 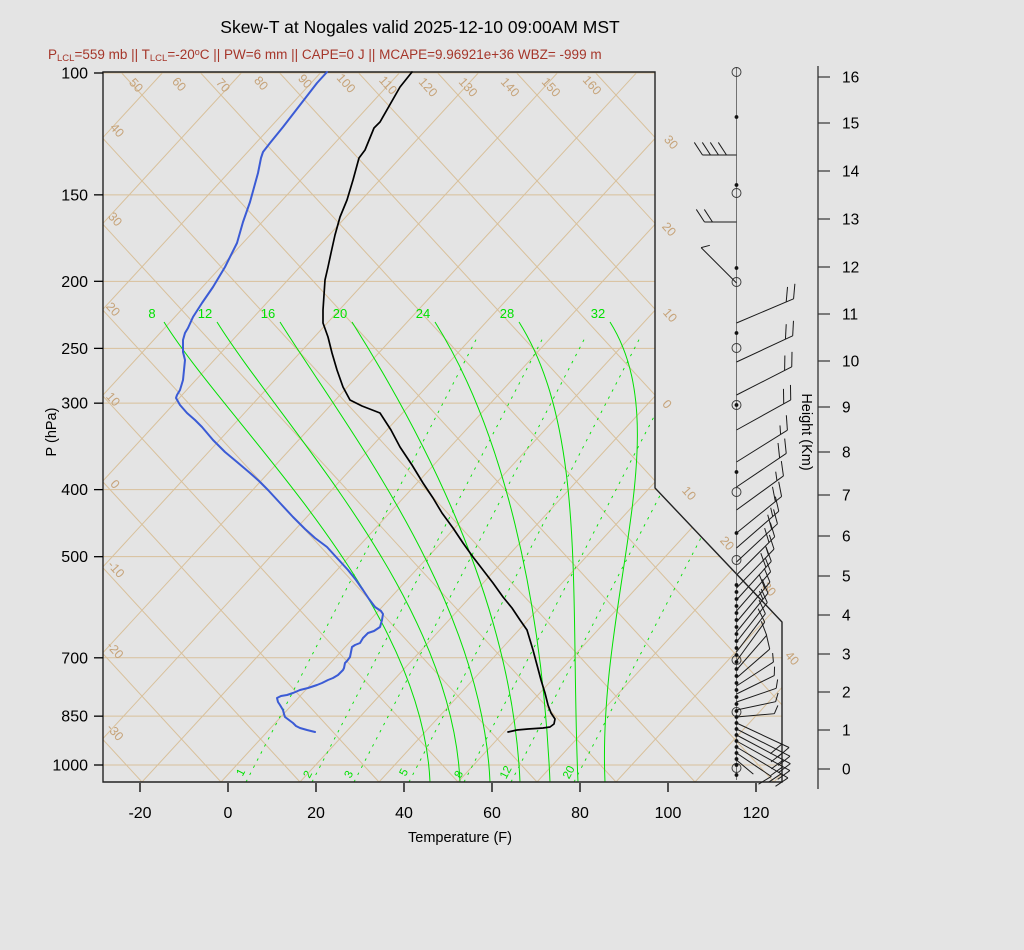 I want to click on temperature-tick-label: 20, so click(x=316, y=813).